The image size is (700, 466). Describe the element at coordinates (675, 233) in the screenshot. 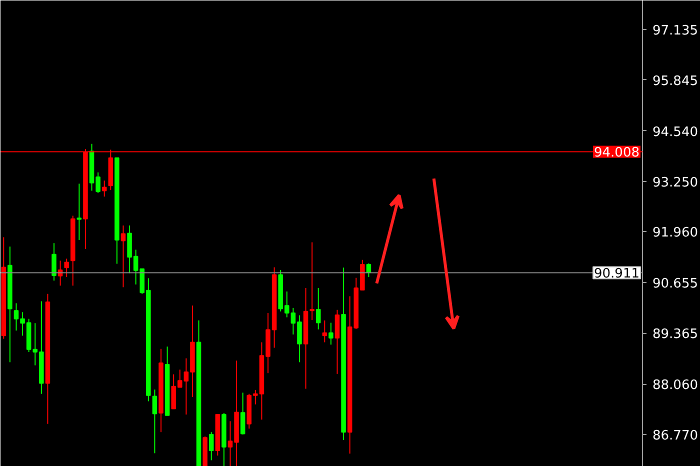

I see `y-tick-label: 91.960` at that location.